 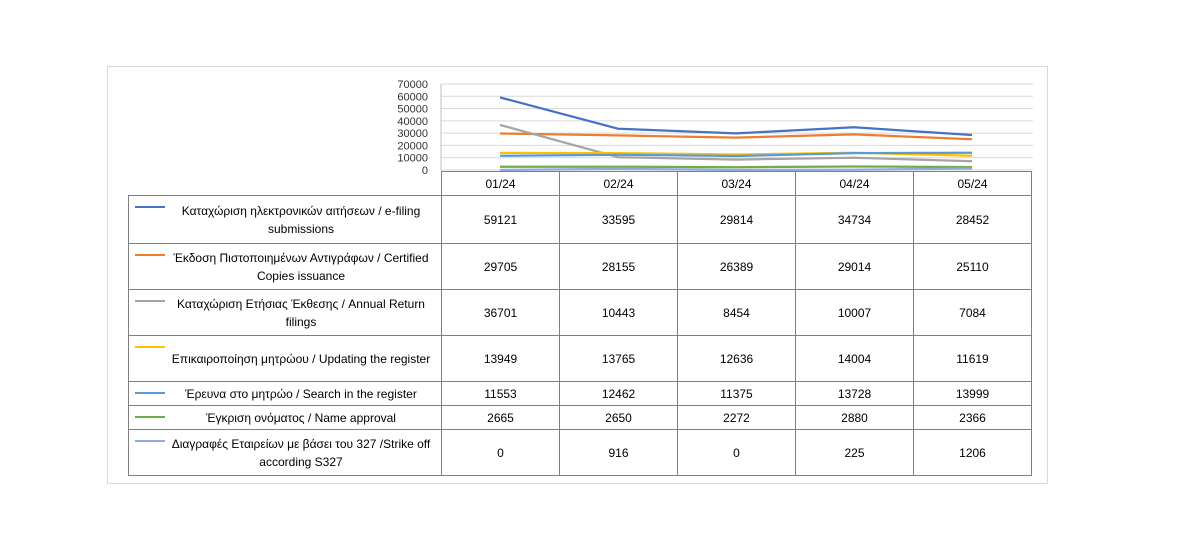 What do you see at coordinates (425, 171) in the screenshot?
I see `y-tick-label: 0` at bounding box center [425, 171].